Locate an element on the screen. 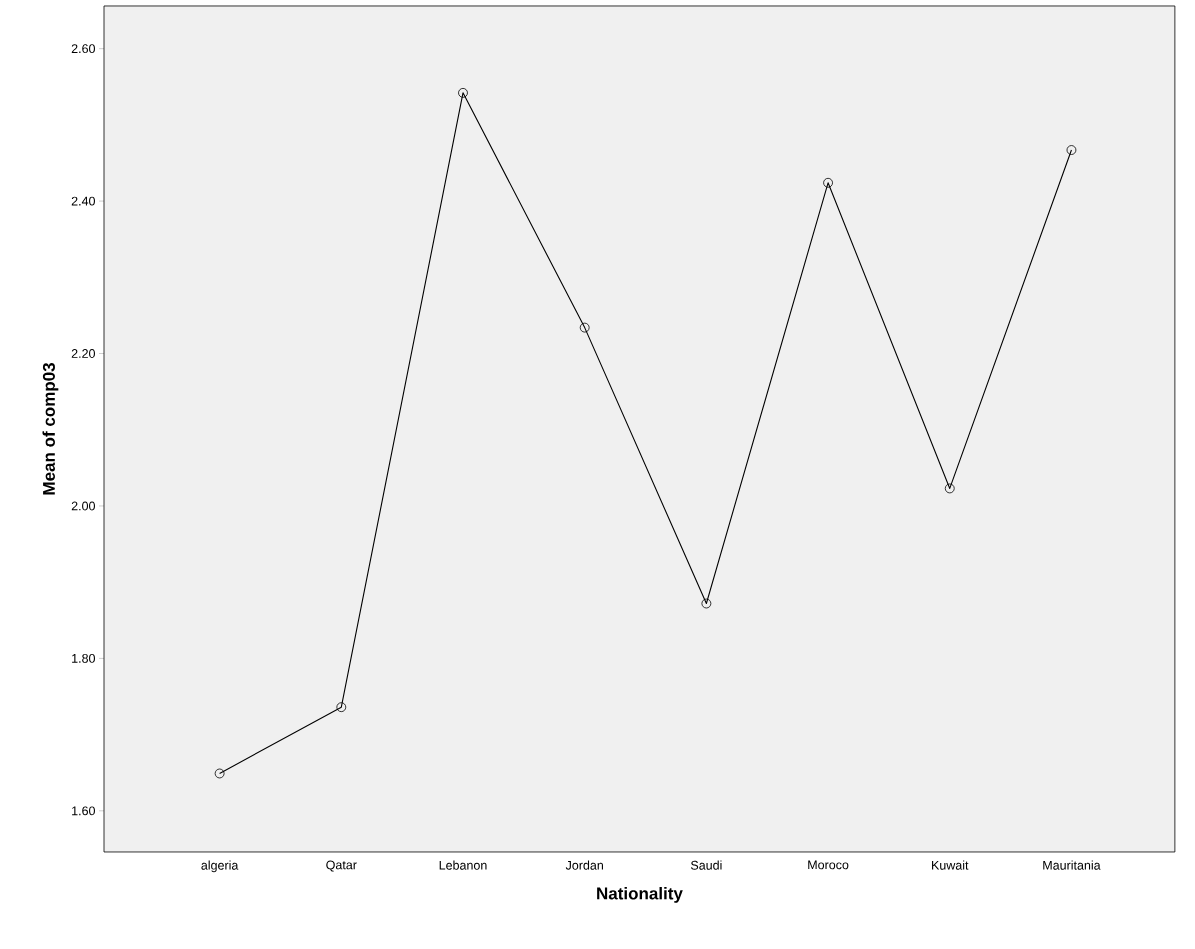 Image resolution: width=1195 pixels, height=949 pixels. y-tick-label: 2.40 is located at coordinates (83, 201).